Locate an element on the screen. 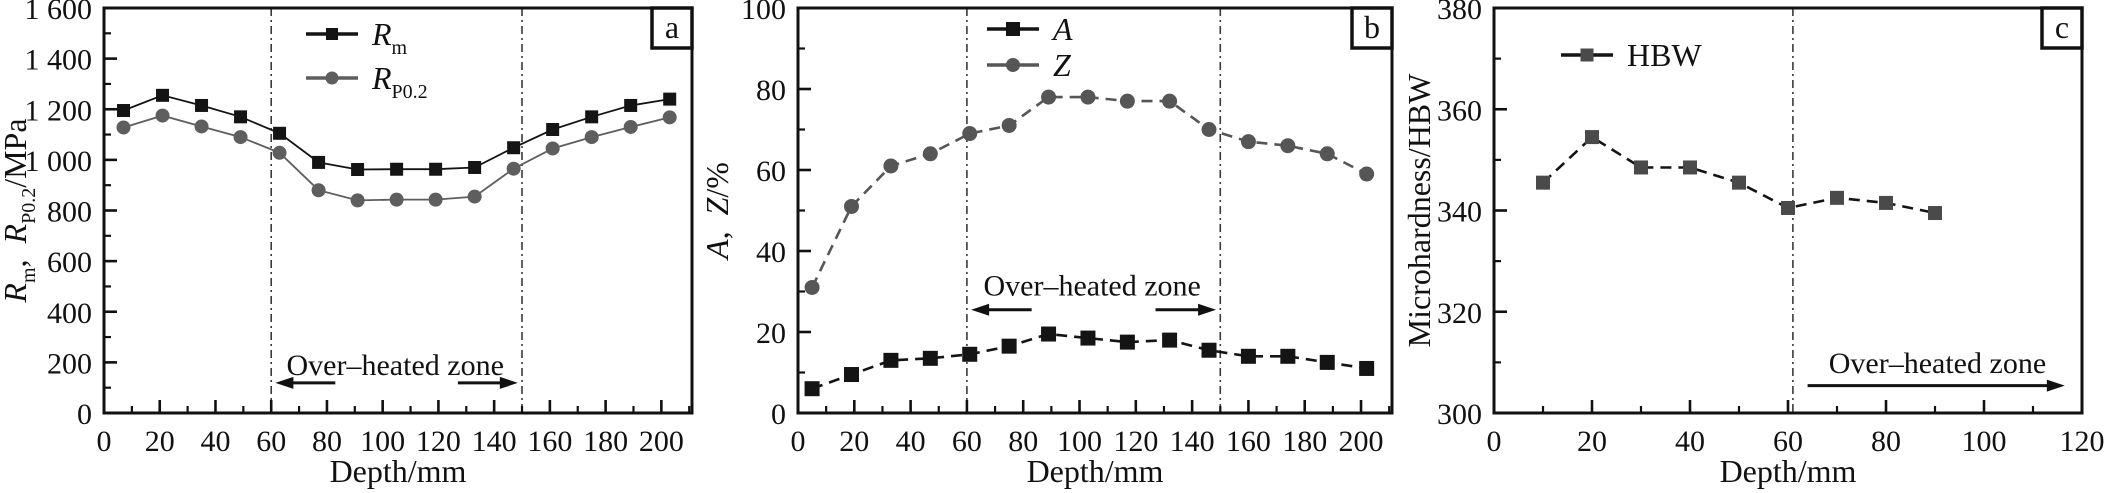 Image resolution: width=2106 pixels, height=493 pixels. overheated-zone-text: Over–heated zone is located at coordinates (395, 365).